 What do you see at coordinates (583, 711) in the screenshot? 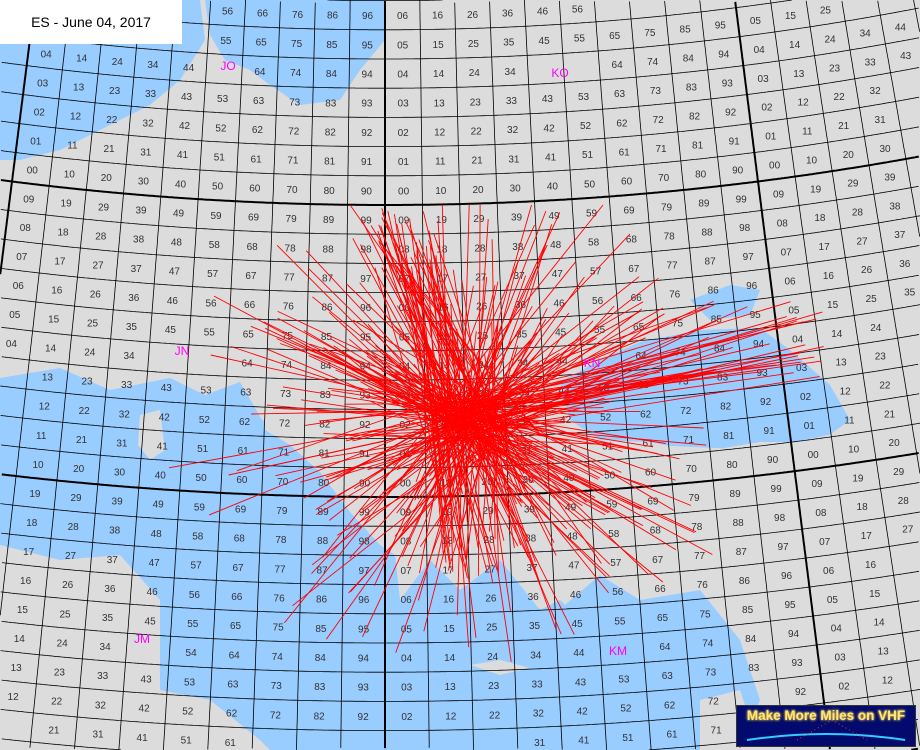
I see `square-label: 42` at bounding box center [583, 711].